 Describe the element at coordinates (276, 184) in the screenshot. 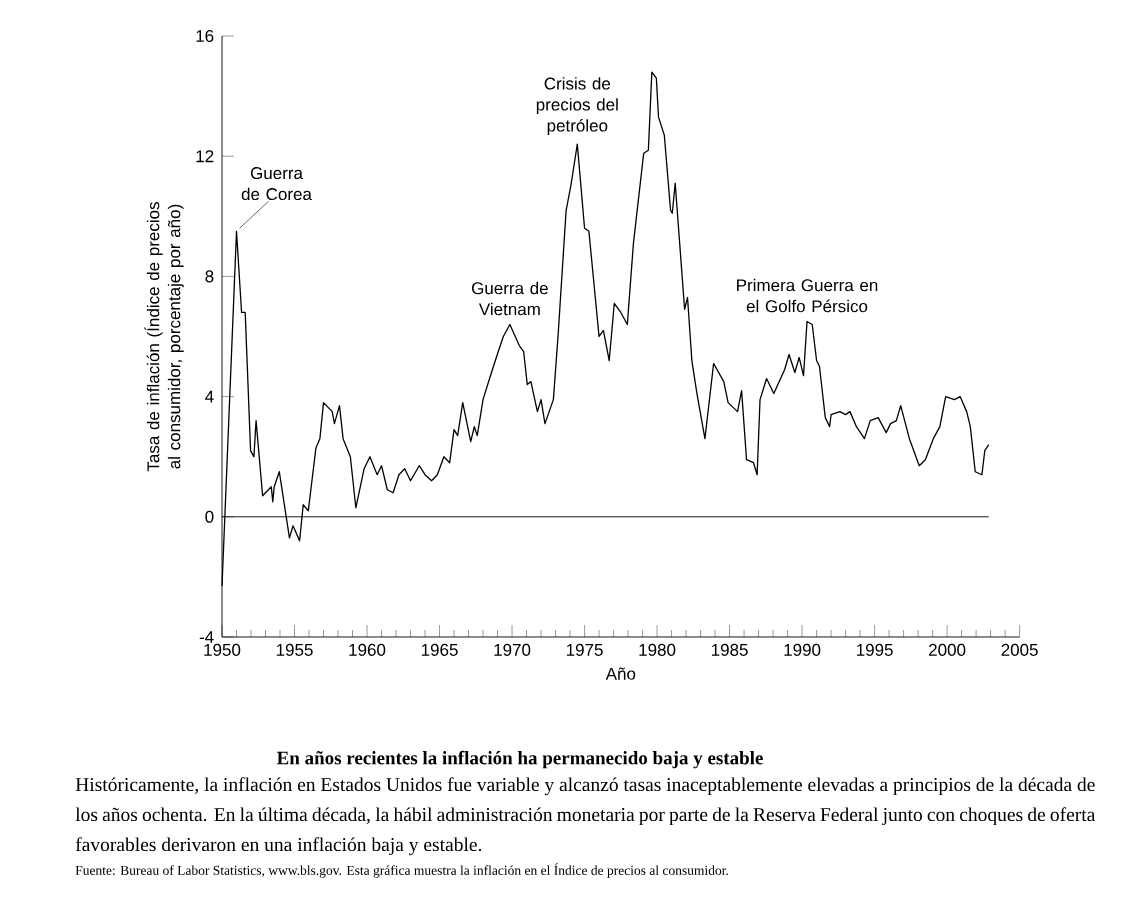

I see `annotation: Guerra de Corea` at that location.